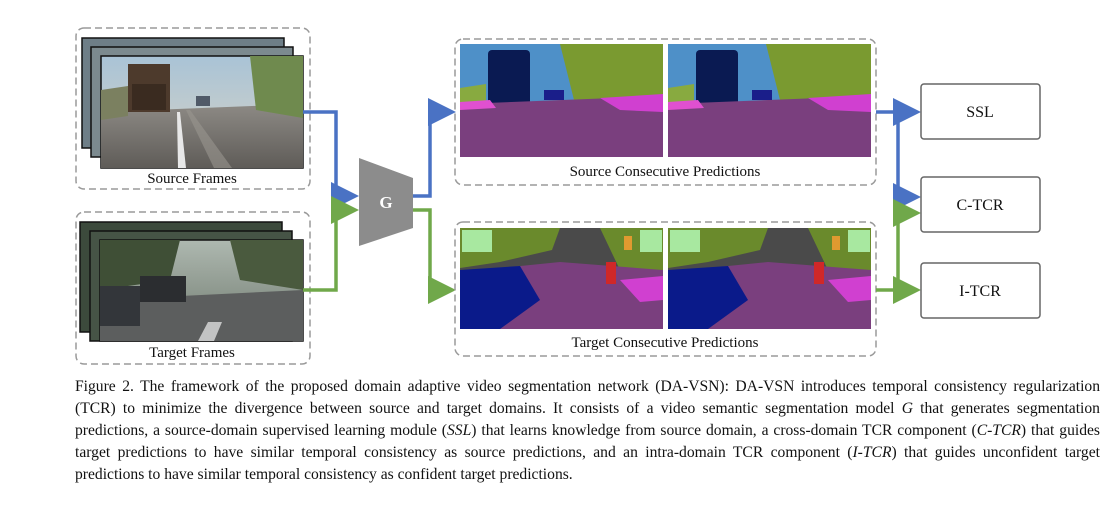  What do you see at coordinates (201, 290) in the screenshot?
I see `target-frame-image` at bounding box center [201, 290].